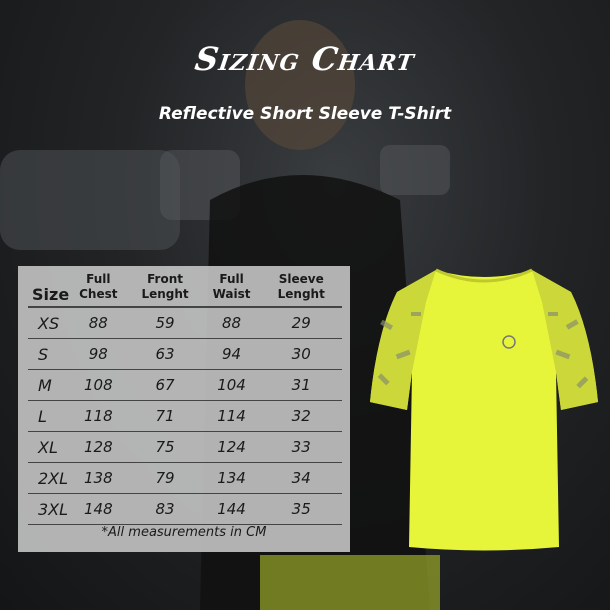 The height and width of the screenshot is (610, 610). I want to click on column-header: Front Lenght, so click(165, 290).